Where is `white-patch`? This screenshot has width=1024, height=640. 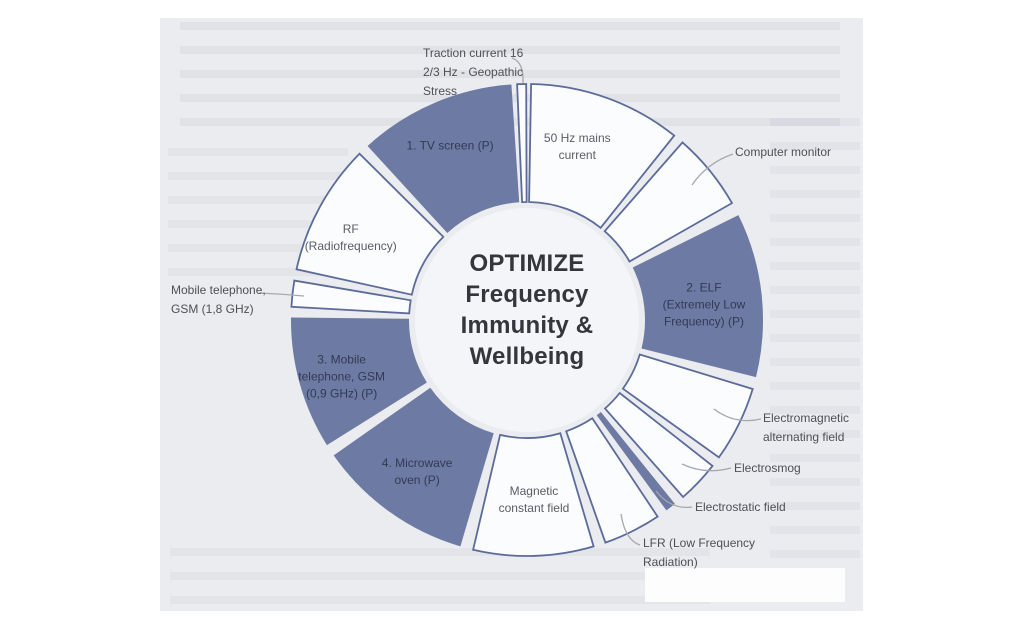
white-patch is located at coordinates (745, 585).